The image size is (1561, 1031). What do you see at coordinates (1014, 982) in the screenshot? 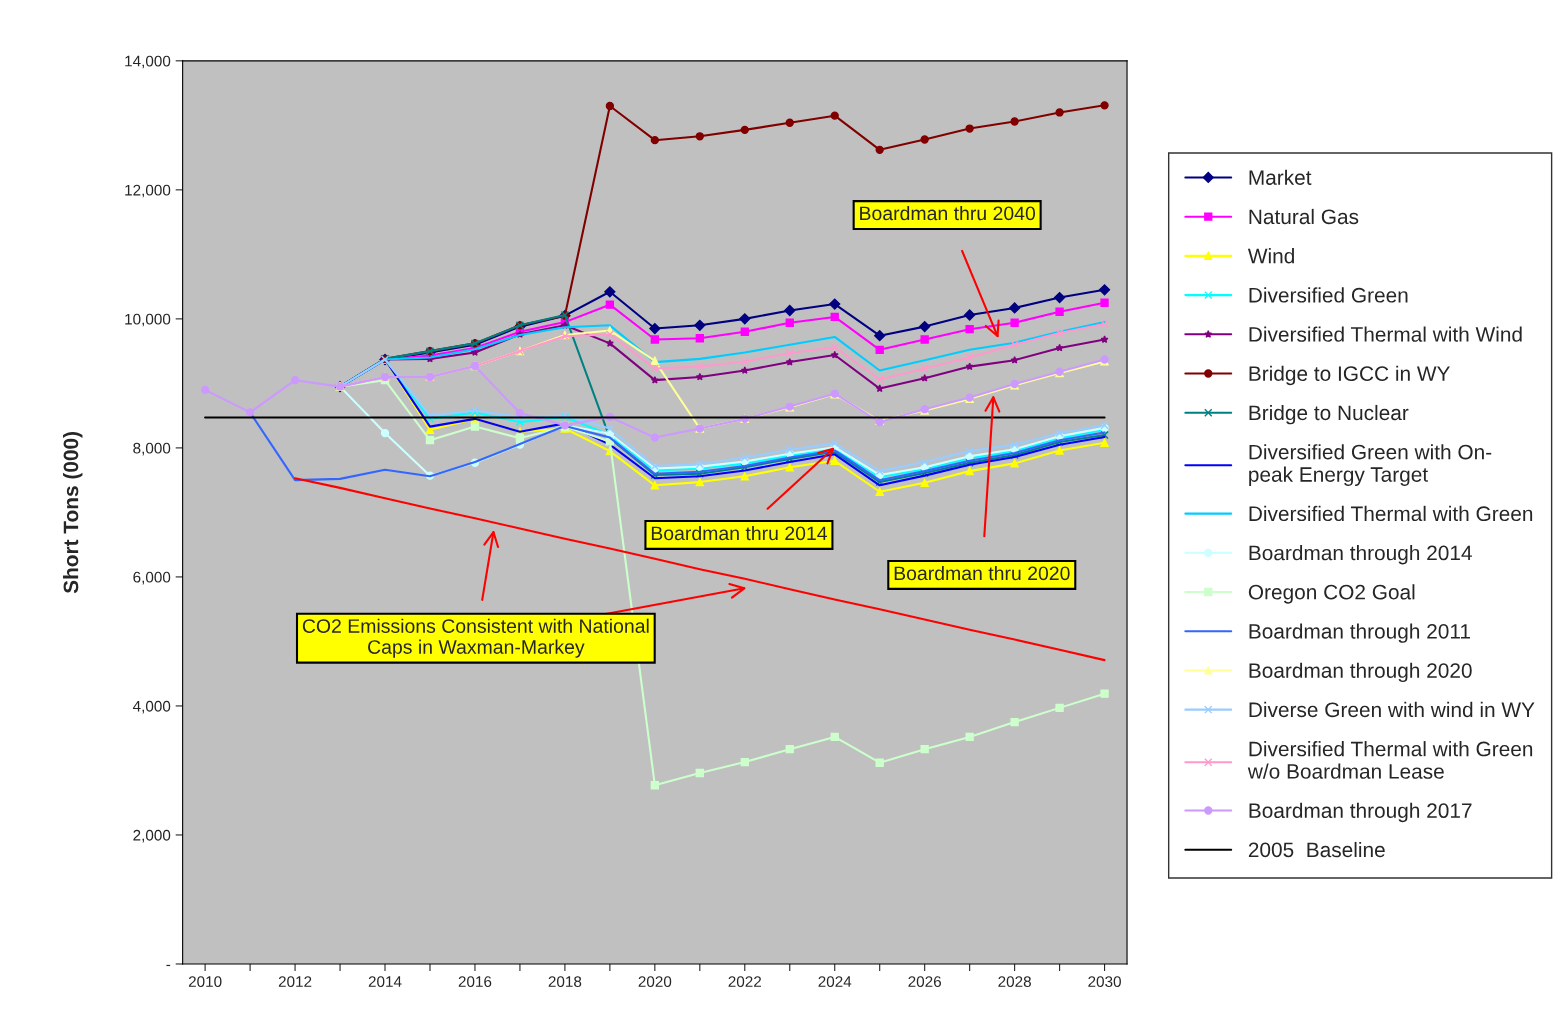
I see `x-tick-label: 2028` at bounding box center [1014, 982].